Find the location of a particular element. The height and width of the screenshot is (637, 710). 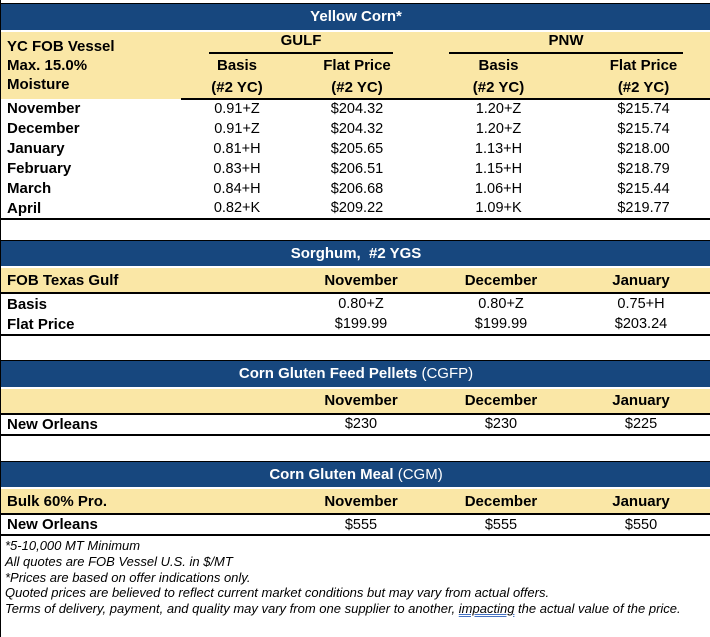

table-row: New Orleans $230 $230 $225 is located at coordinates (355, 424).